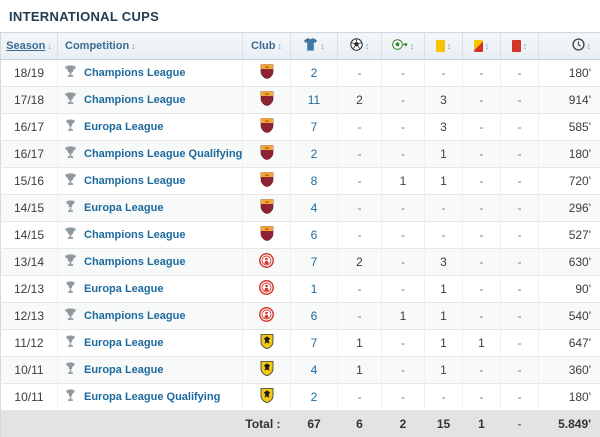 This screenshot has height=437, width=600. What do you see at coordinates (300, 289) in the screenshot?
I see `table-row: 12/13 Europa League 1 - - 1 - - 90'` at bounding box center [300, 289].